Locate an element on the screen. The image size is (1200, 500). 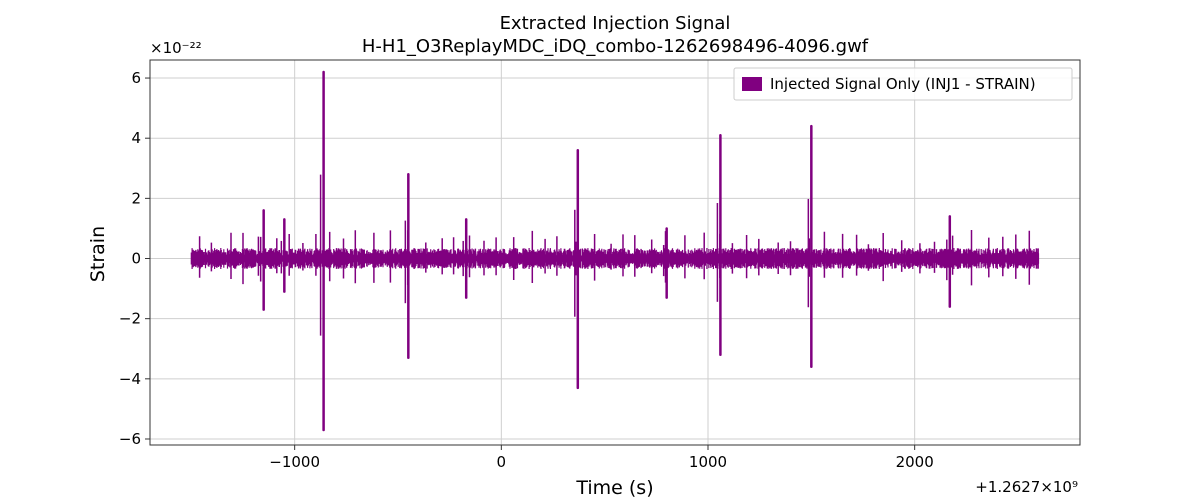
y-tick-label: 6 is located at coordinates (136, 78).